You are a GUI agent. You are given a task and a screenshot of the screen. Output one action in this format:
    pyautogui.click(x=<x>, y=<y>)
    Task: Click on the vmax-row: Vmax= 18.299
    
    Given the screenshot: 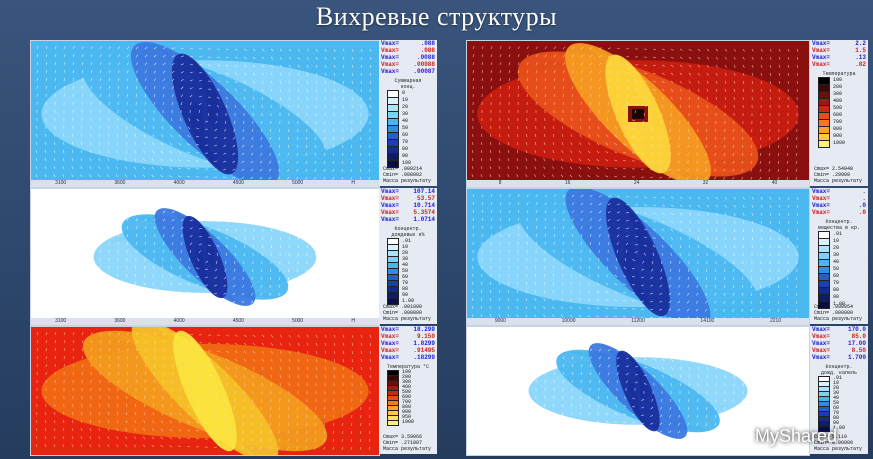 What is the action you would take?
    pyautogui.click(x=408, y=329)
    